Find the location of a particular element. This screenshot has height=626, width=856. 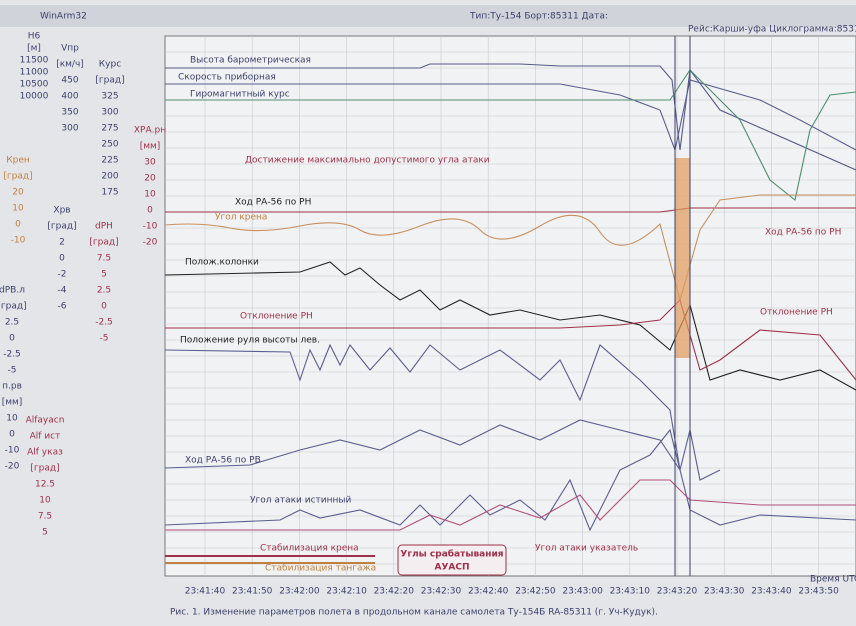

curve-label: Стабилизация крена is located at coordinates (309, 549).